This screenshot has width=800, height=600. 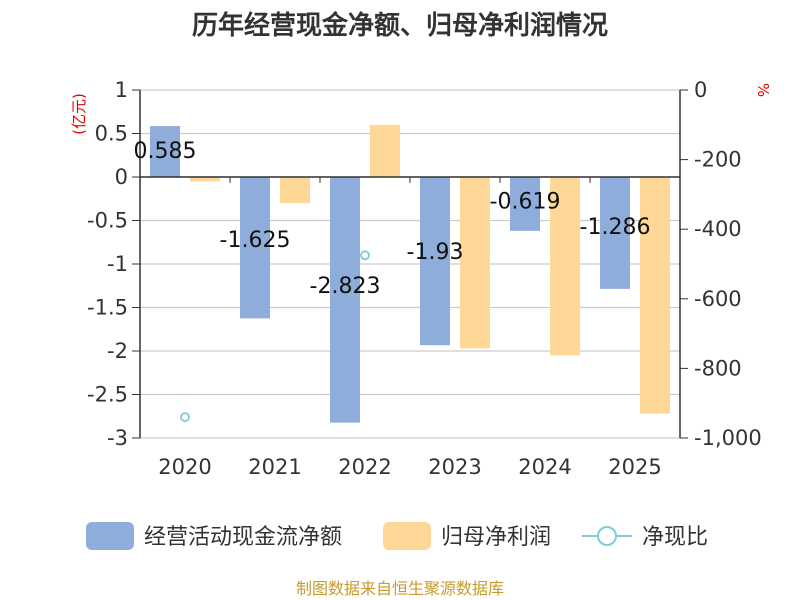 I want to click on left-unit-label: (亿元), so click(x=79, y=114).